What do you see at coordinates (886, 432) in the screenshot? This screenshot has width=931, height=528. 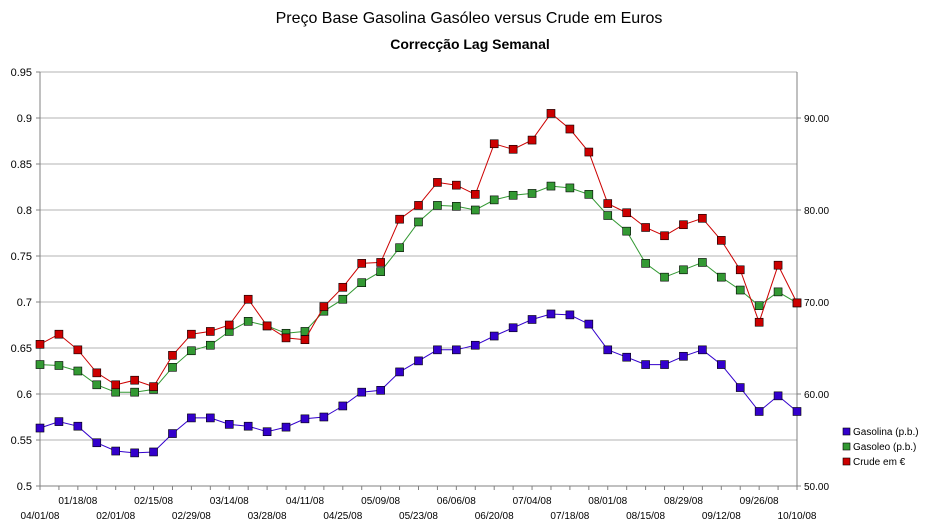 I see `legend-label: Gasolina (p.b.)` at bounding box center [886, 432].